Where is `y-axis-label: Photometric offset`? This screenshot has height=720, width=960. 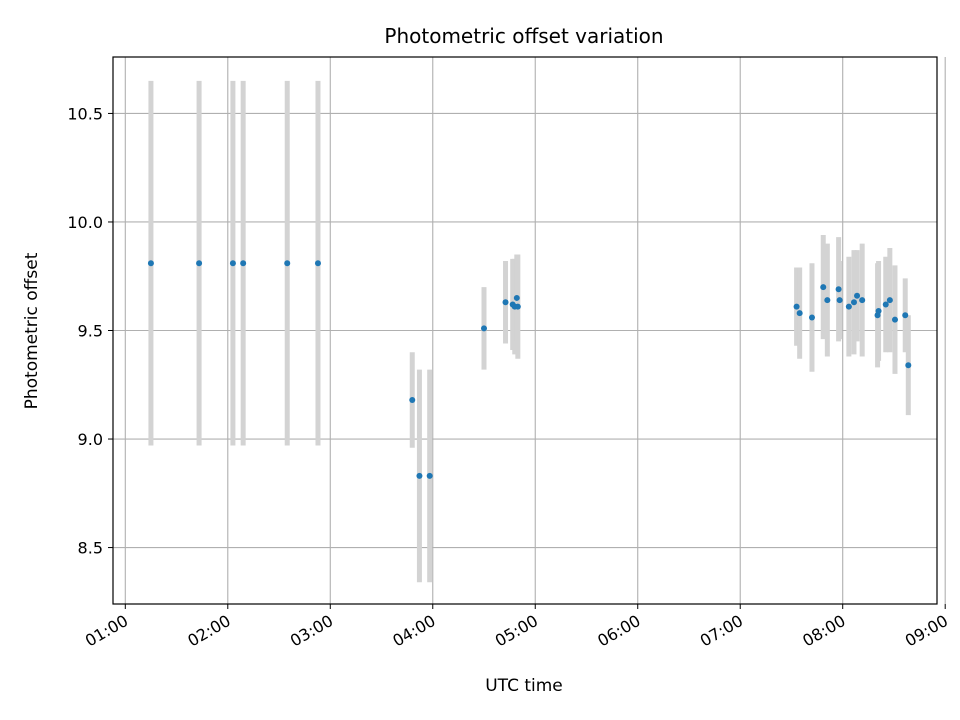 y-axis-label: Photometric offset is located at coordinates (32, 330).